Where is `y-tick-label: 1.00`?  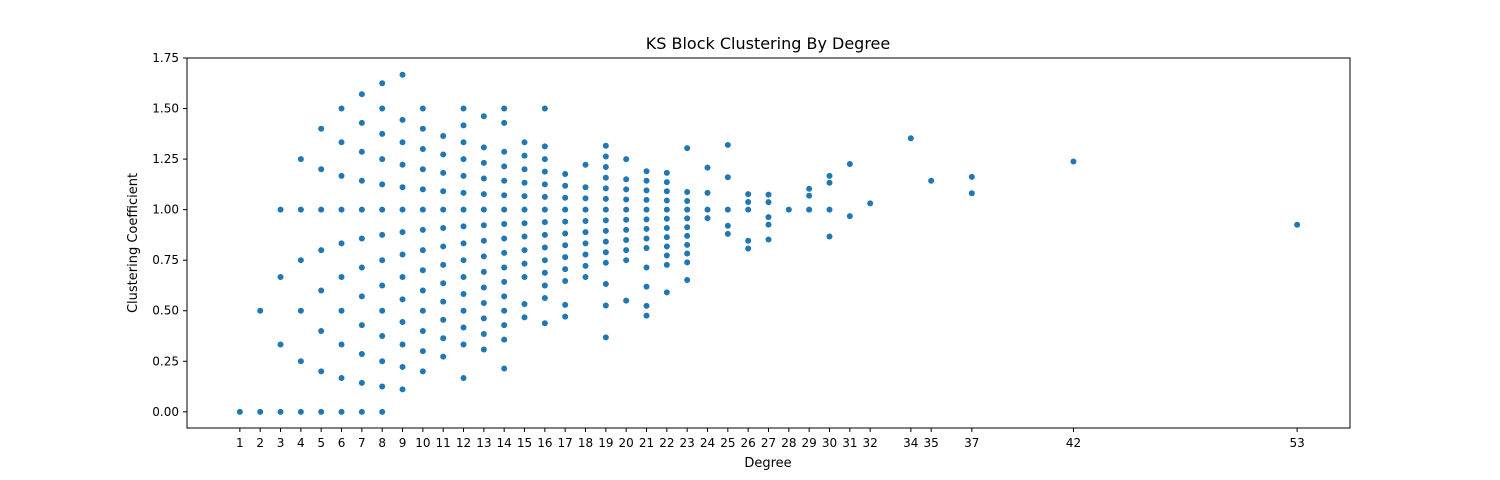 y-tick-label: 1.00 is located at coordinates (165, 210).